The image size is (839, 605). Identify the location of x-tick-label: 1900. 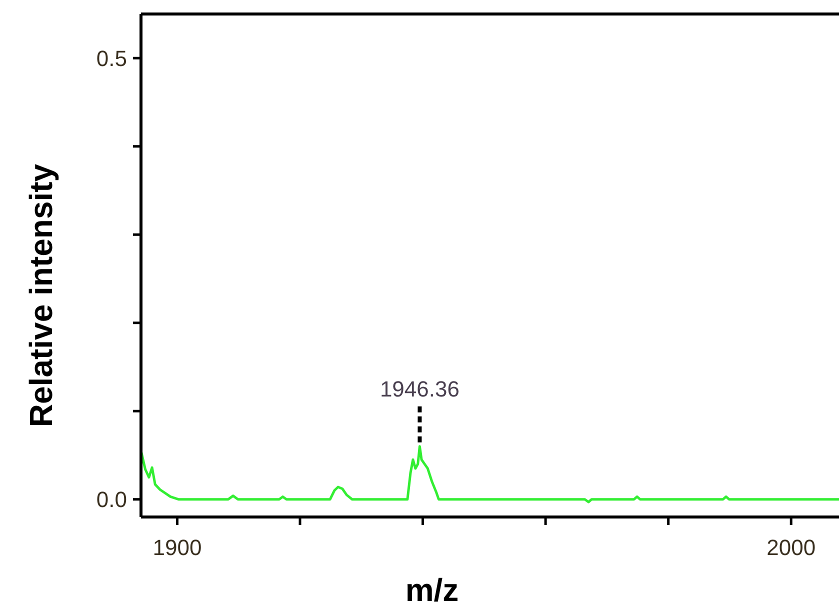
(177, 547).